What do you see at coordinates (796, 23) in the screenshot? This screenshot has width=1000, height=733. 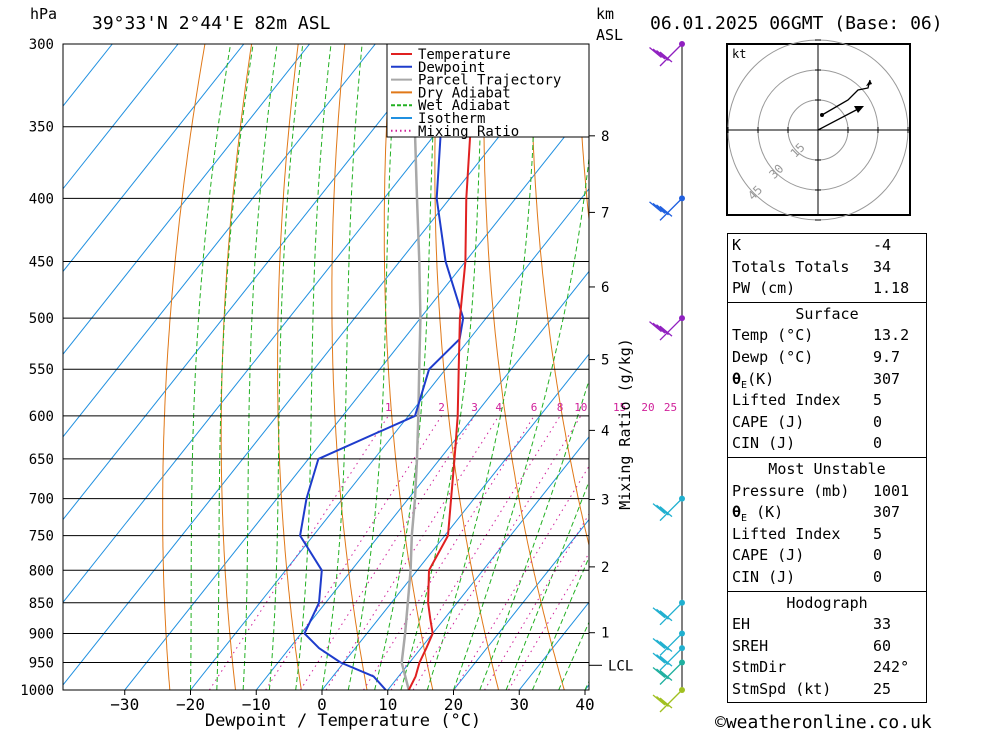 I see `datetime-title: 06.01.2025 06GMT (Base: 06)` at bounding box center [796, 23].